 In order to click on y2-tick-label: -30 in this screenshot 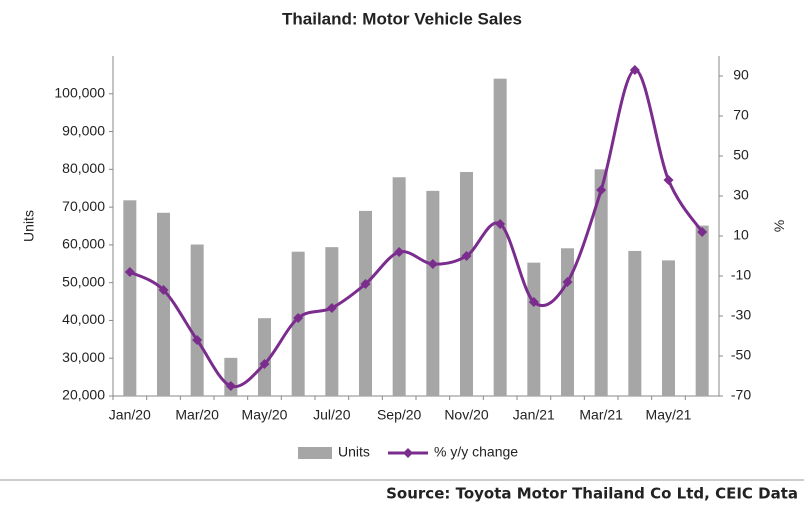, I will do `click(741, 315)`.